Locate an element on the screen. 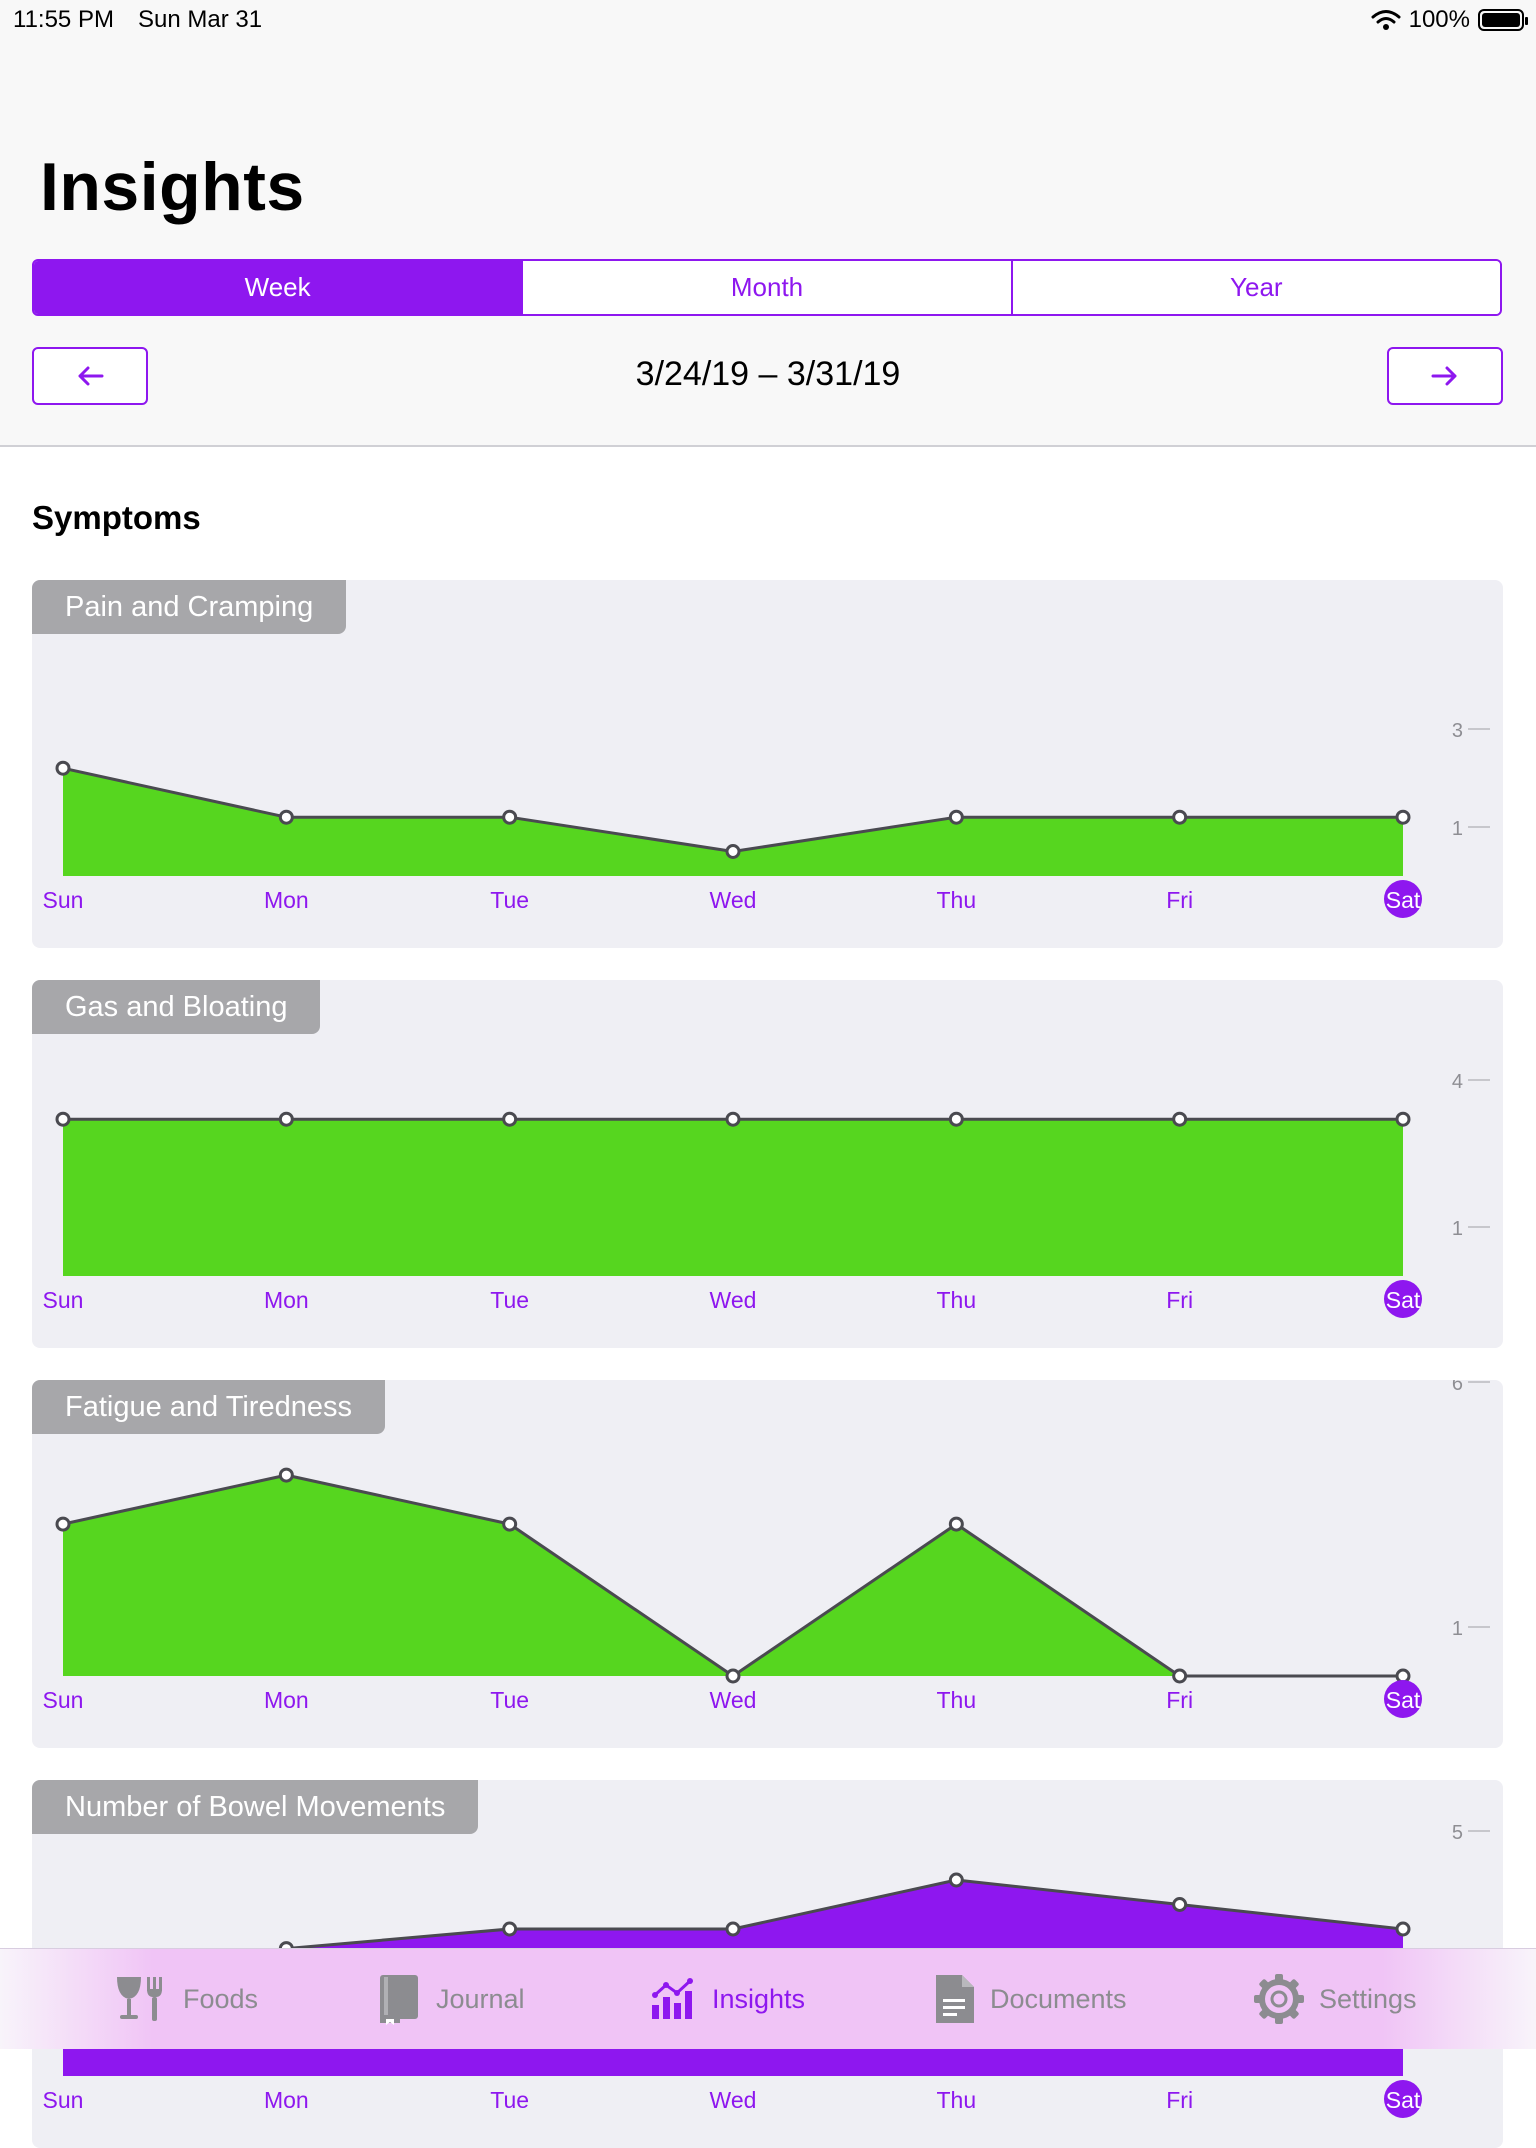 The width and height of the screenshot is (1536, 2148). chart-title: Number of Bowel Movements is located at coordinates (255, 1807).